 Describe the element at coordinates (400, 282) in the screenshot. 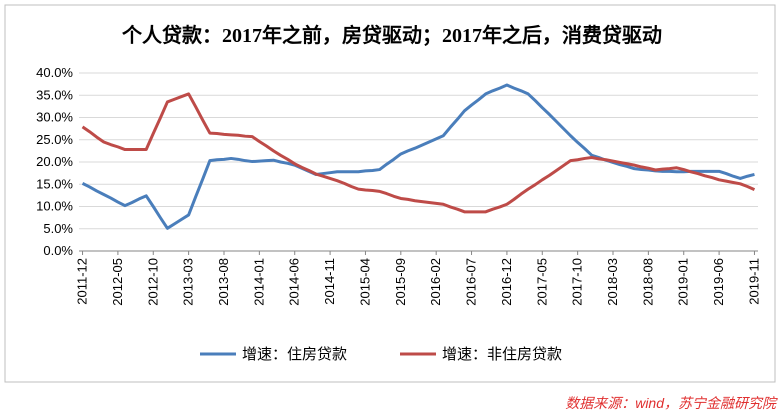

I see `x-tick-label: 2015-09` at that location.